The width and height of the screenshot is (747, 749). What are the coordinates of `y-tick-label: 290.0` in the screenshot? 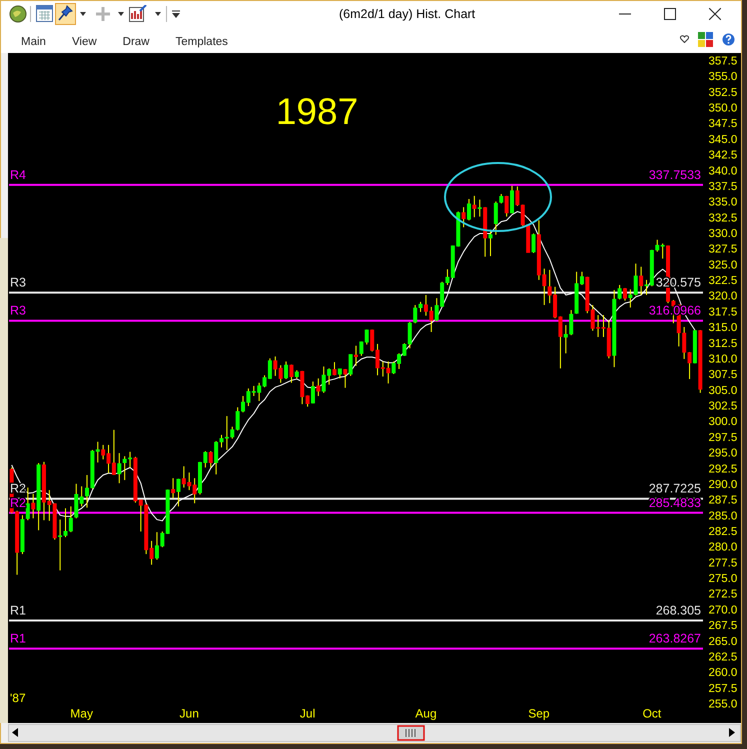 It's located at (723, 484).